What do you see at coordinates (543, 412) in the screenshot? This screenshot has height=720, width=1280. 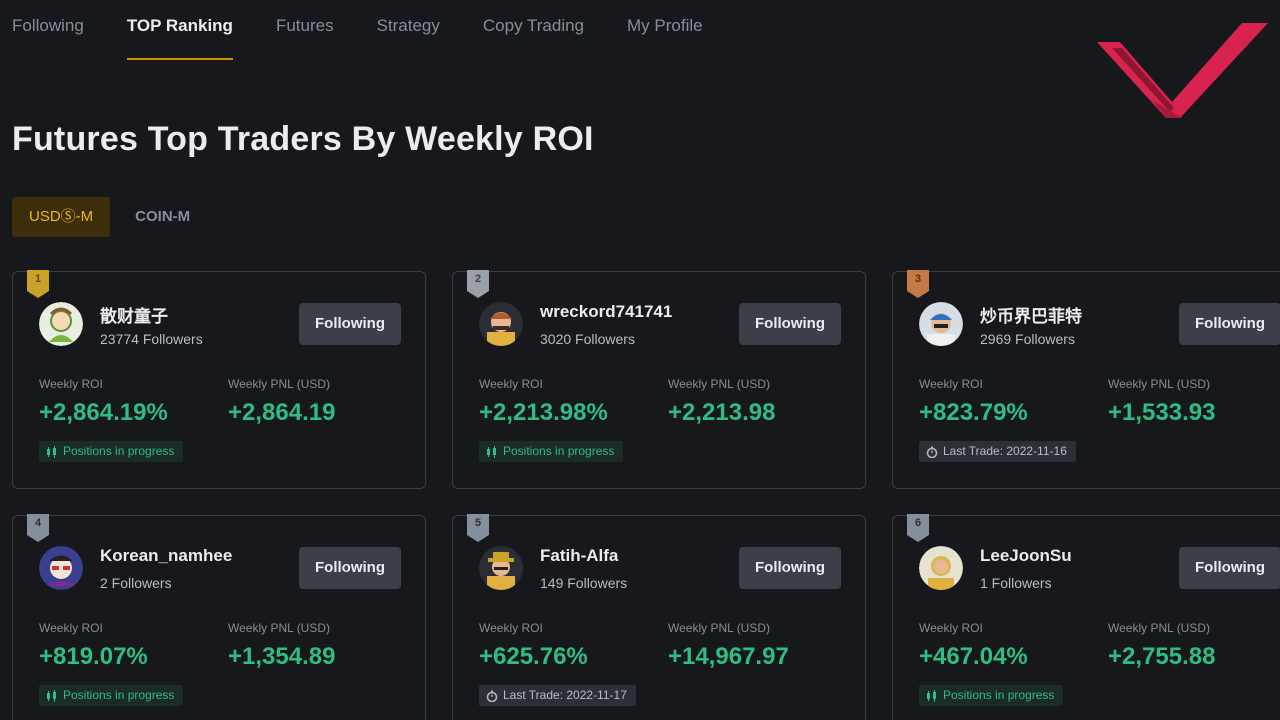 I see `weekly-roi-value: +2,213.98%` at bounding box center [543, 412].